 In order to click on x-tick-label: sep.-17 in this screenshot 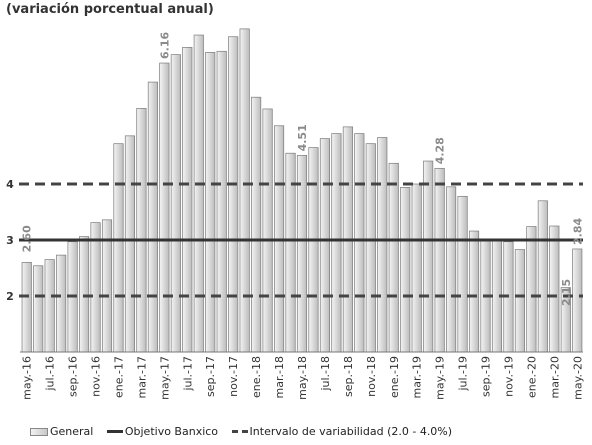, I will do `click(210, 376)`.